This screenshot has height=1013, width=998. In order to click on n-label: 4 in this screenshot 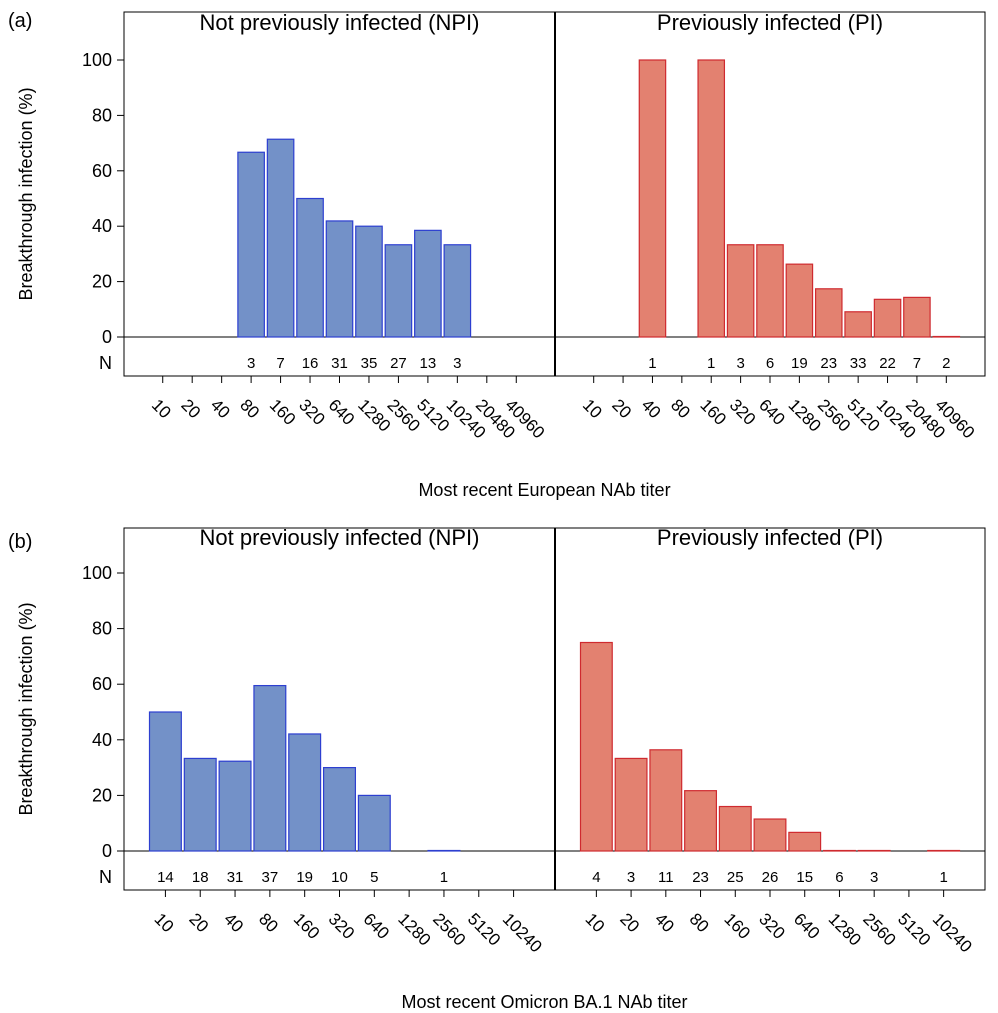, I will do `click(596, 877)`.